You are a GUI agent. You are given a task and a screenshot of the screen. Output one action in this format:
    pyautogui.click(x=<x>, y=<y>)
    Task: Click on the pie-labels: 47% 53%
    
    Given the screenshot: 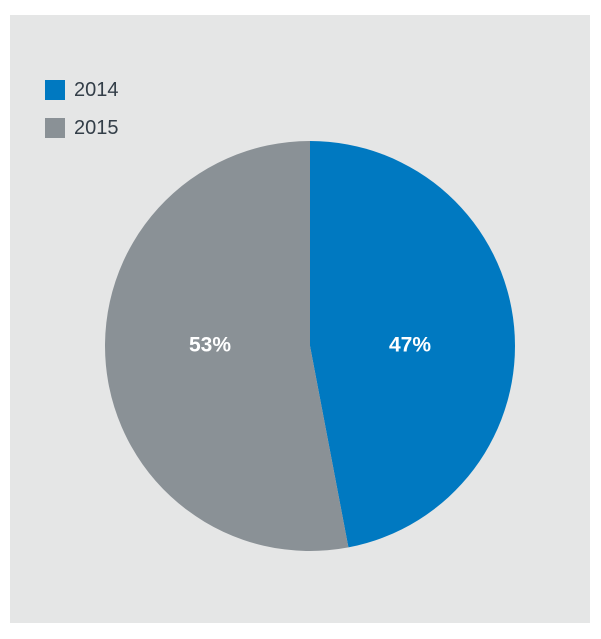 What is the action you would take?
    pyautogui.click(x=310, y=345)
    